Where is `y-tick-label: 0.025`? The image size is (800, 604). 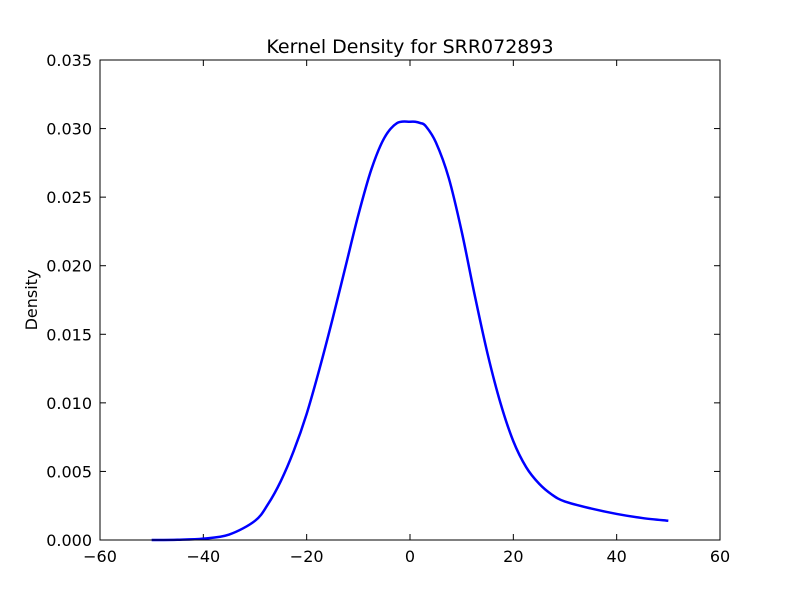
y-tick-label: 0.025 is located at coordinates (69, 197).